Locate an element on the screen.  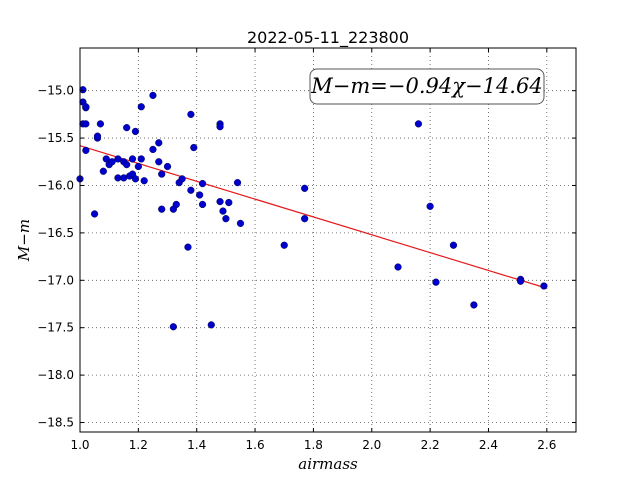
annotation-text: M−m=−0.94χ−14.64 is located at coordinates (426, 86).